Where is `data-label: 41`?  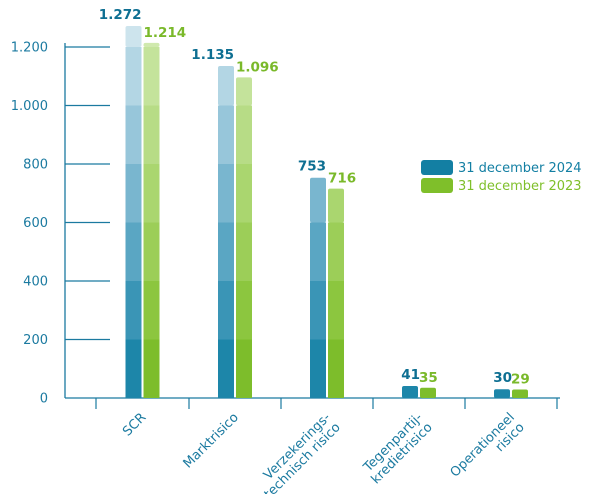 data-label: 41 is located at coordinates (410, 375).